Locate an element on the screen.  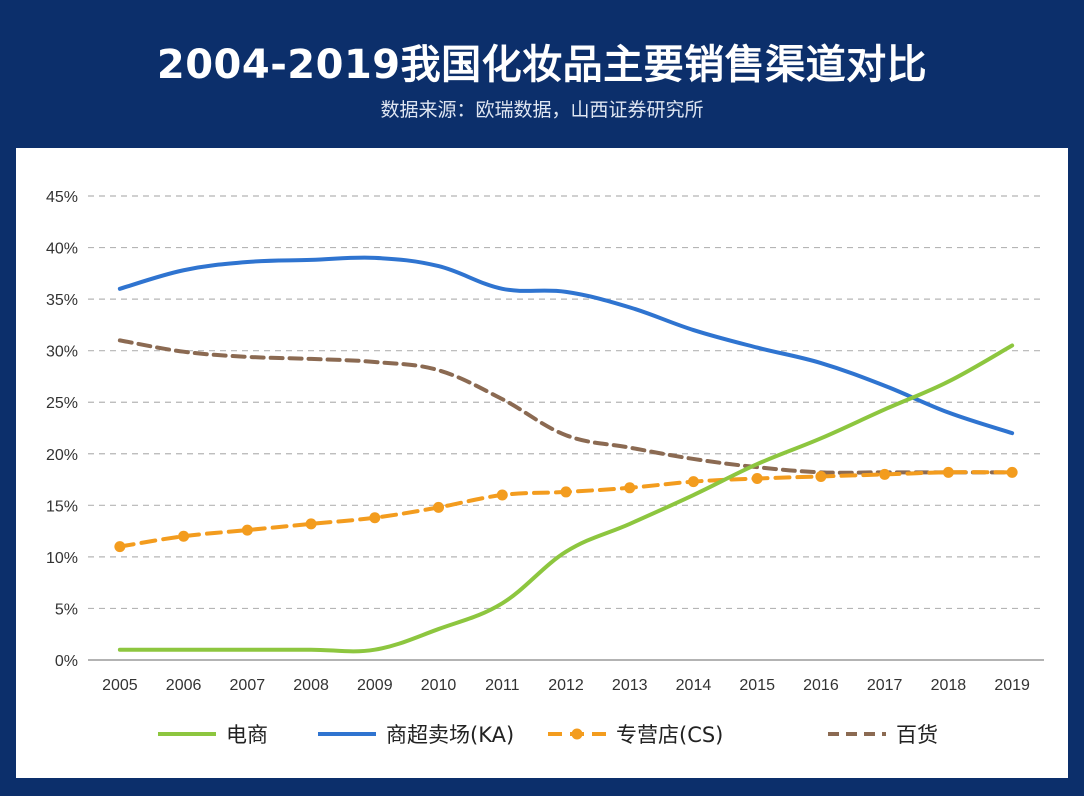
x-tick-label: 2005 is located at coordinates (120, 685).